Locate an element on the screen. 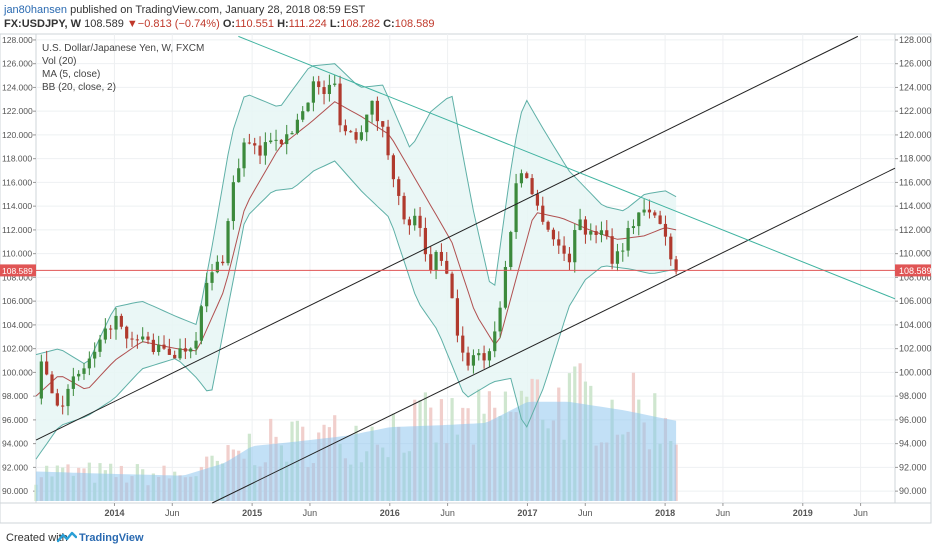  y-tick-label-left: 110.000 is located at coordinates (17, 254).